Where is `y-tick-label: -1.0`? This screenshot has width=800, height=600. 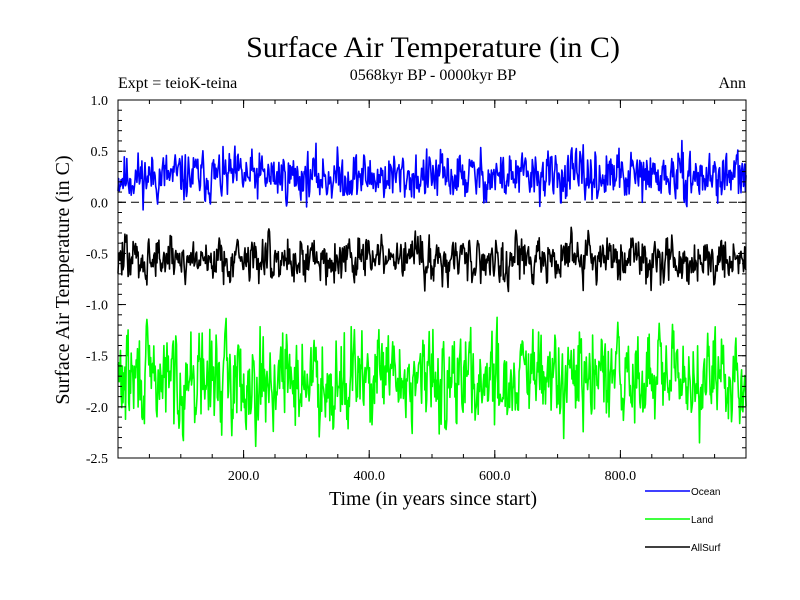
y-tick-label: -1.0 is located at coordinates (97, 306).